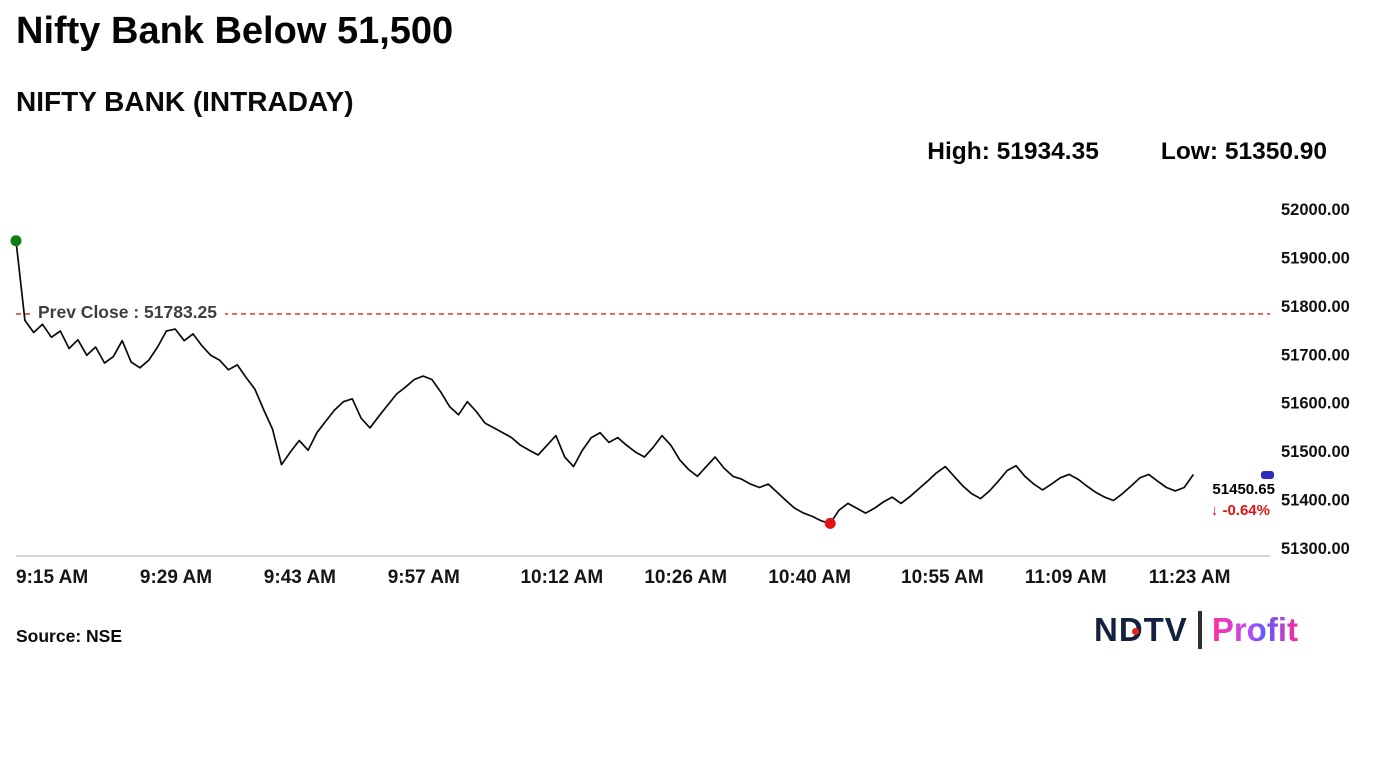  I want to click on ndtv-logo-text: NDTV, so click(1141, 630).